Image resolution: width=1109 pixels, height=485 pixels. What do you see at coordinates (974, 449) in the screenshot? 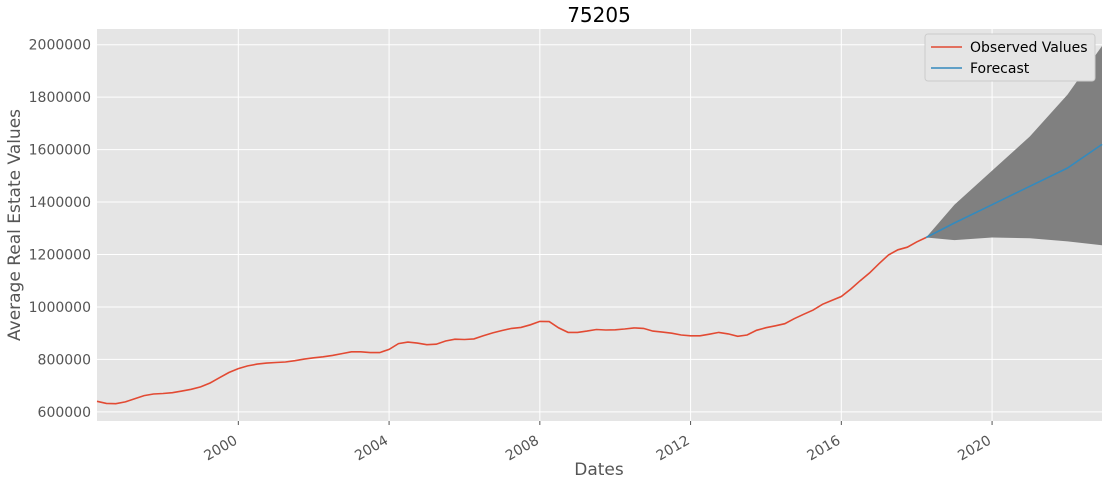
I see `x-tick-label: 2020` at bounding box center [974, 449].